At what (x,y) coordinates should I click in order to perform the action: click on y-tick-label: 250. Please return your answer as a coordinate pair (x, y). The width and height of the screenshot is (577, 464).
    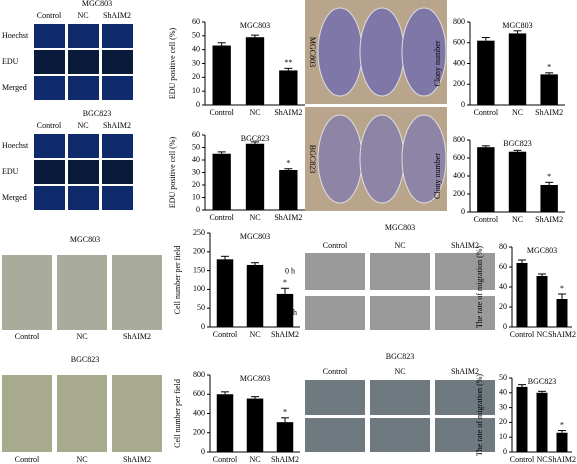
    Looking at the image, I should click on (199, 232).